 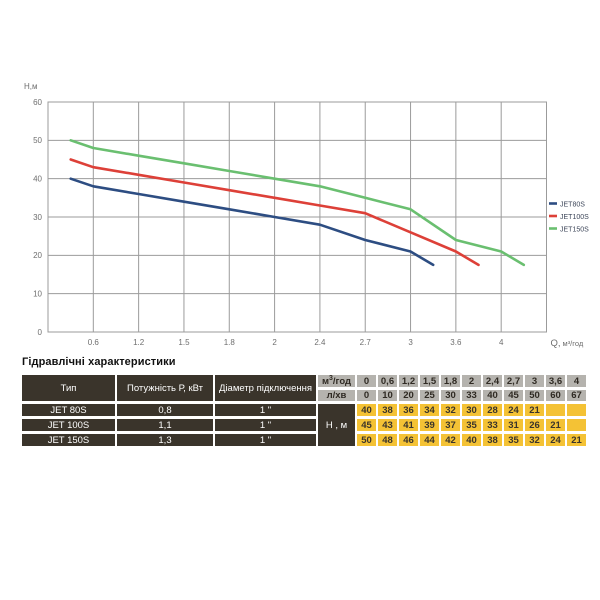 What do you see at coordinates (408, 440) in the screenshot?
I see `head-value-cell: 46` at bounding box center [408, 440].